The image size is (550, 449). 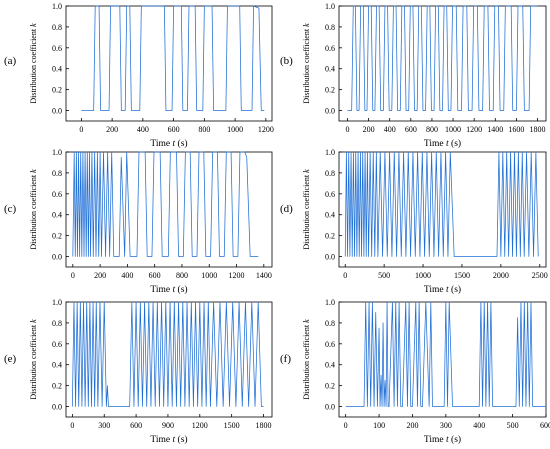 I want to click on x-tick-label: 1400, so click(x=495, y=129).